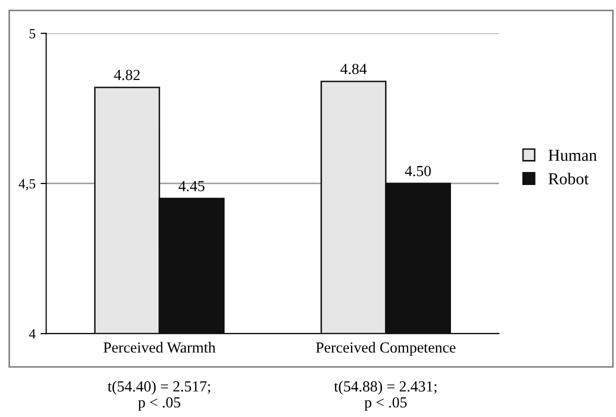  Describe the element at coordinates (417, 171) in the screenshot. I see `data-label: 4.50` at that location.